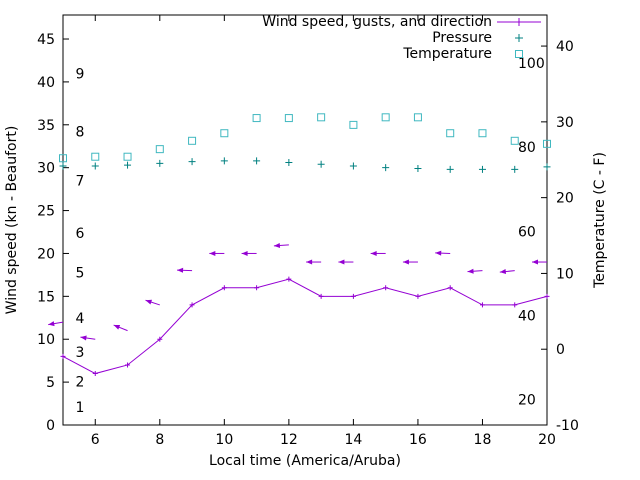  Describe the element at coordinates (46, 126) in the screenshot. I see `y-left-tick-label: 35` at that location.